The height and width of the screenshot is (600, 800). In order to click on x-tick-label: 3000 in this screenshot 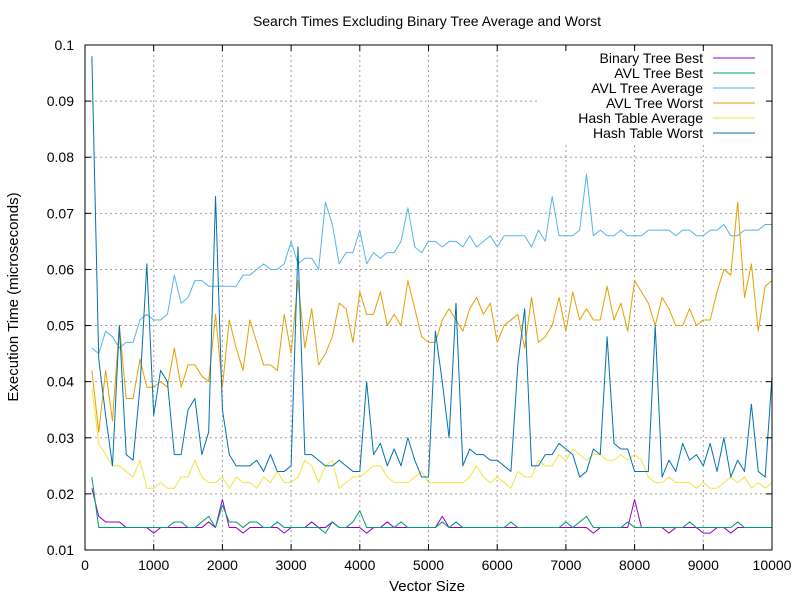, I will do `click(291, 565)`.